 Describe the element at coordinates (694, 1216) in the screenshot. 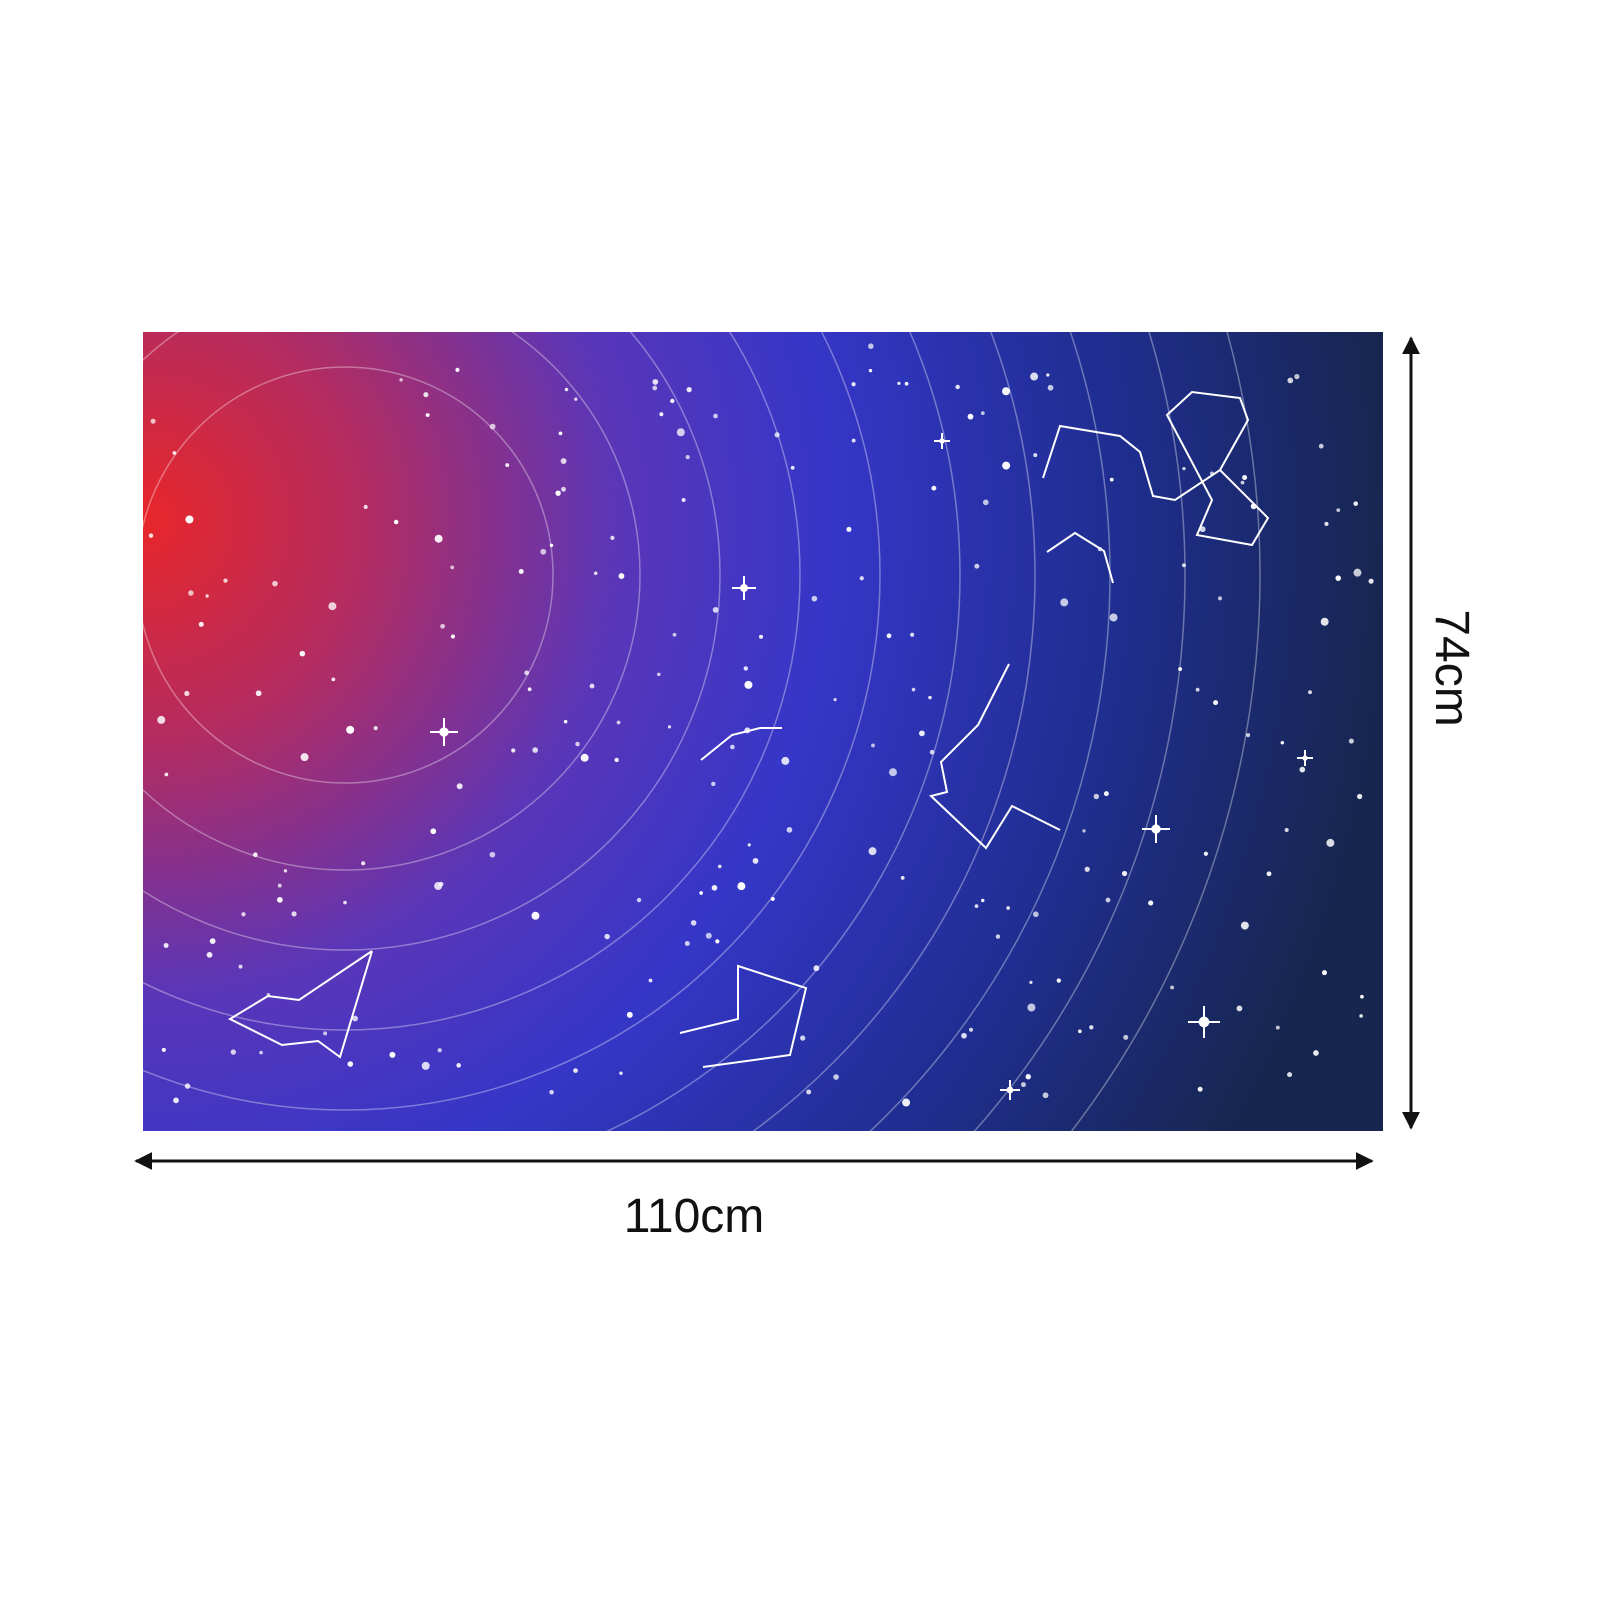

I see `width-label: 110cm` at that location.